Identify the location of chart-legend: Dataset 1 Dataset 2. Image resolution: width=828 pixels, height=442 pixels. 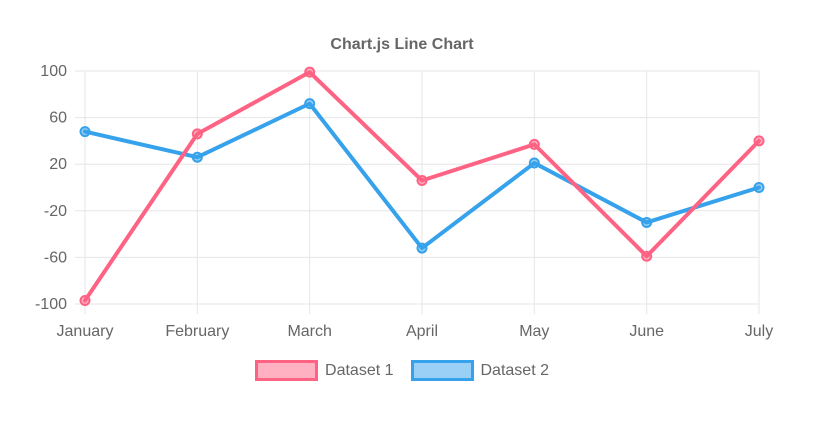
(402, 370).